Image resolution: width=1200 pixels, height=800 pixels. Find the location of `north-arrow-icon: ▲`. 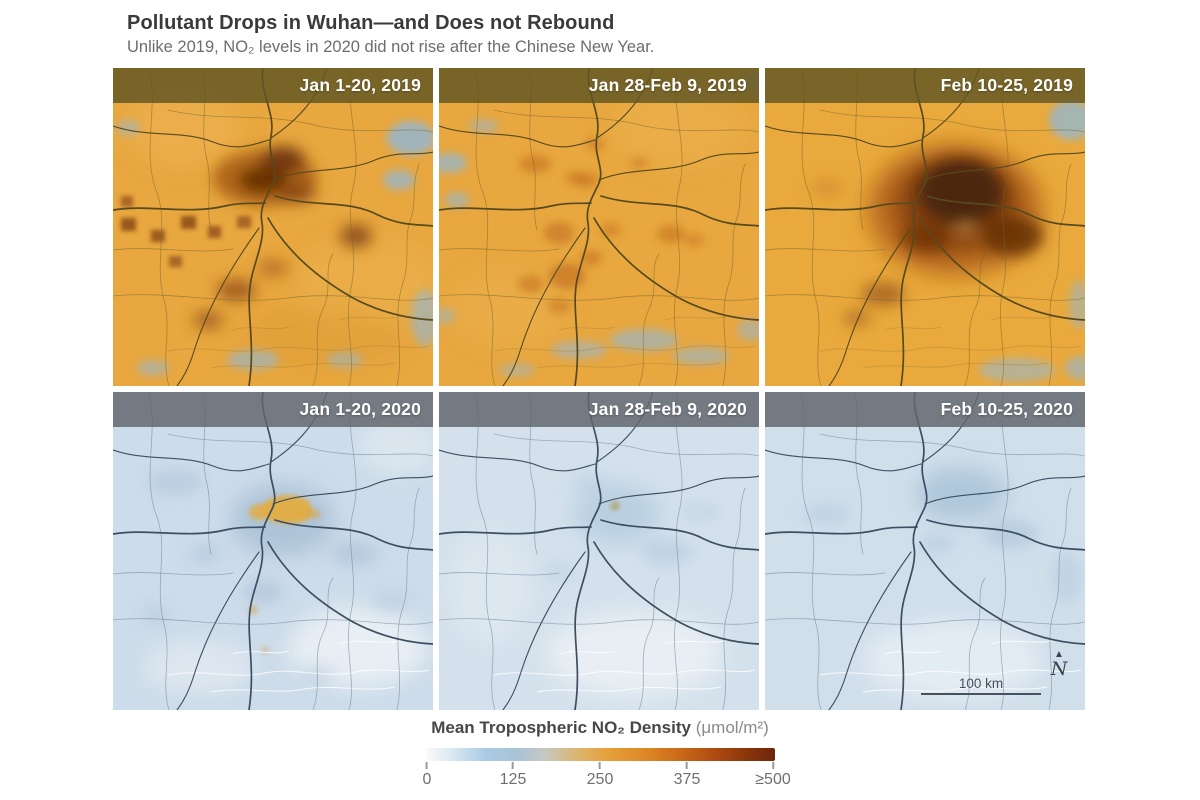

north-arrow-icon: ▲ is located at coordinates (1059, 654).